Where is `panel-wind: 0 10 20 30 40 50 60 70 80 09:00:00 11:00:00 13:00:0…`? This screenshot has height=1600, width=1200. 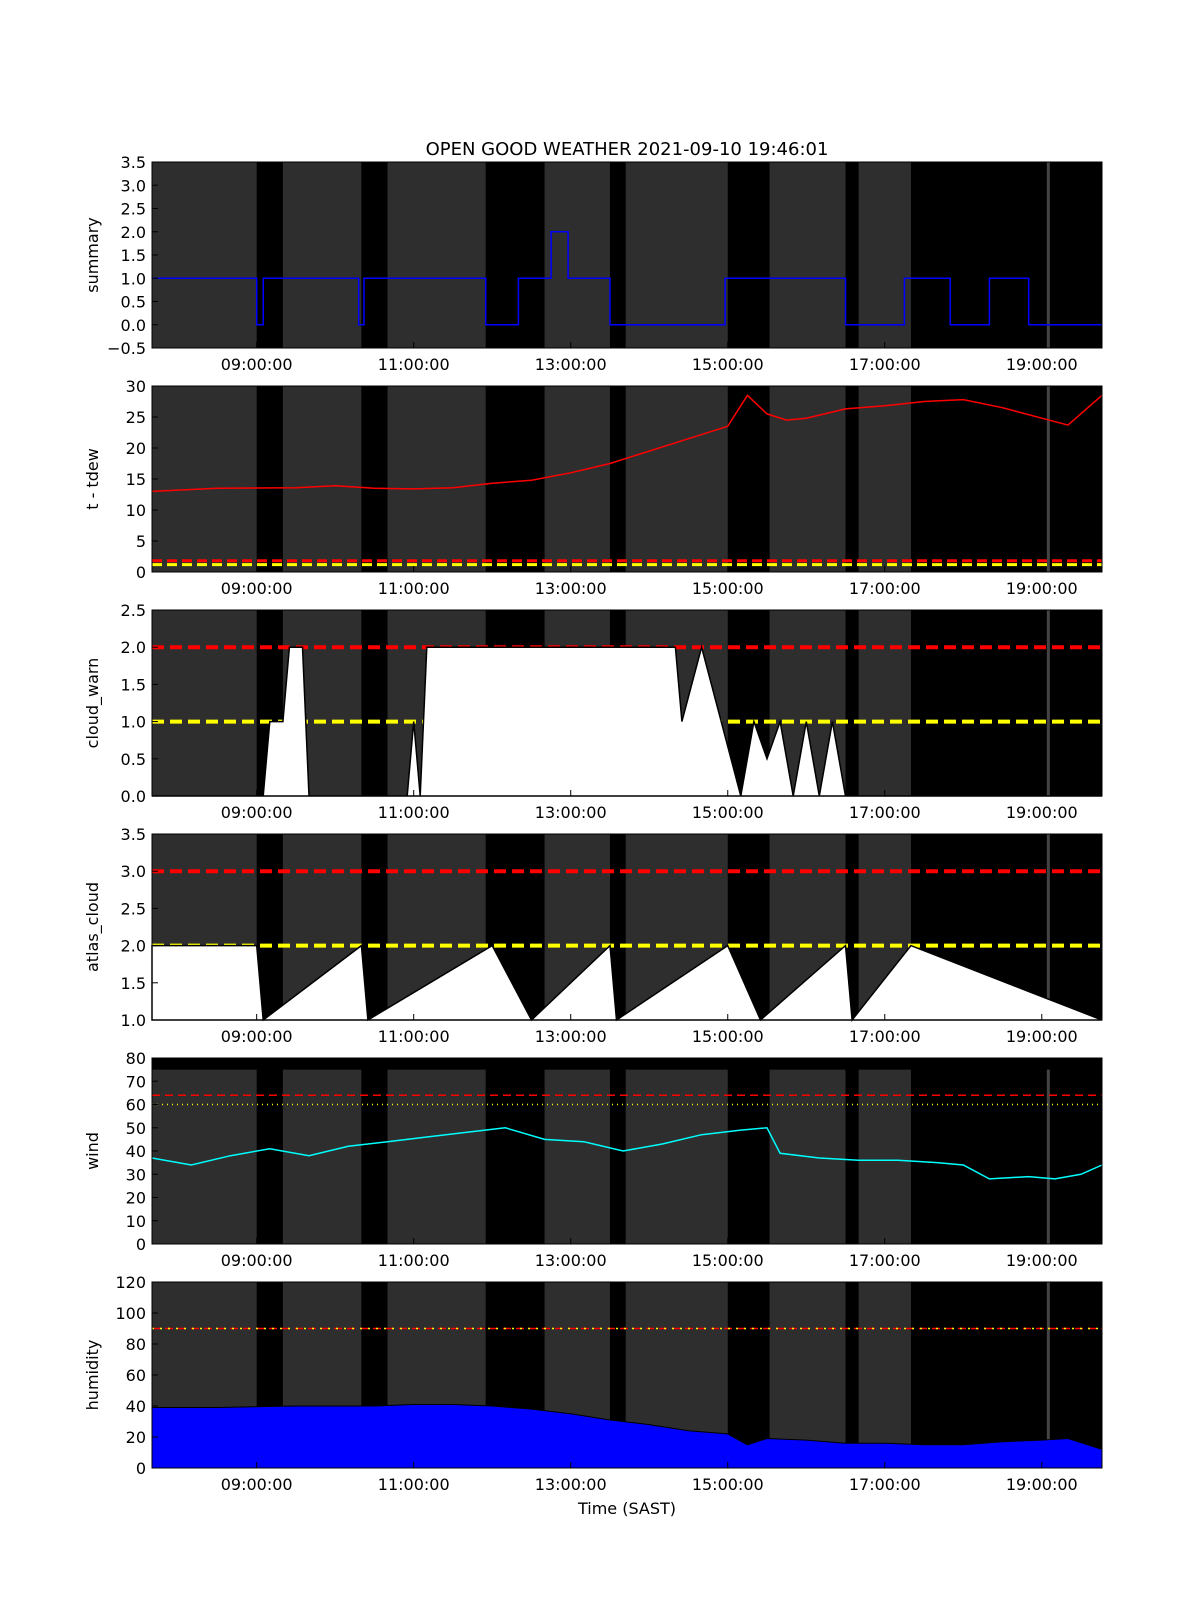
panel-wind: 0 10 20 30 40 50 60 70 80 09:00:00 11:00:00 13:00:0… is located at coordinates (593, 1159).